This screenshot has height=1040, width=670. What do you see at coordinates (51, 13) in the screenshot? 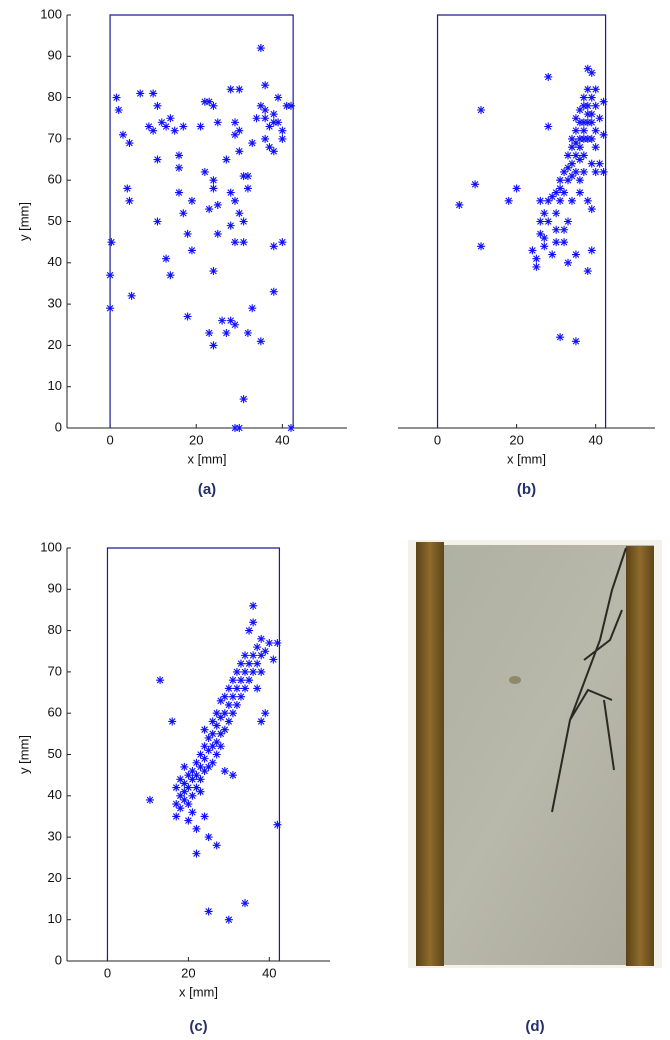
I see `y-tick-label: 100` at bounding box center [51, 13].